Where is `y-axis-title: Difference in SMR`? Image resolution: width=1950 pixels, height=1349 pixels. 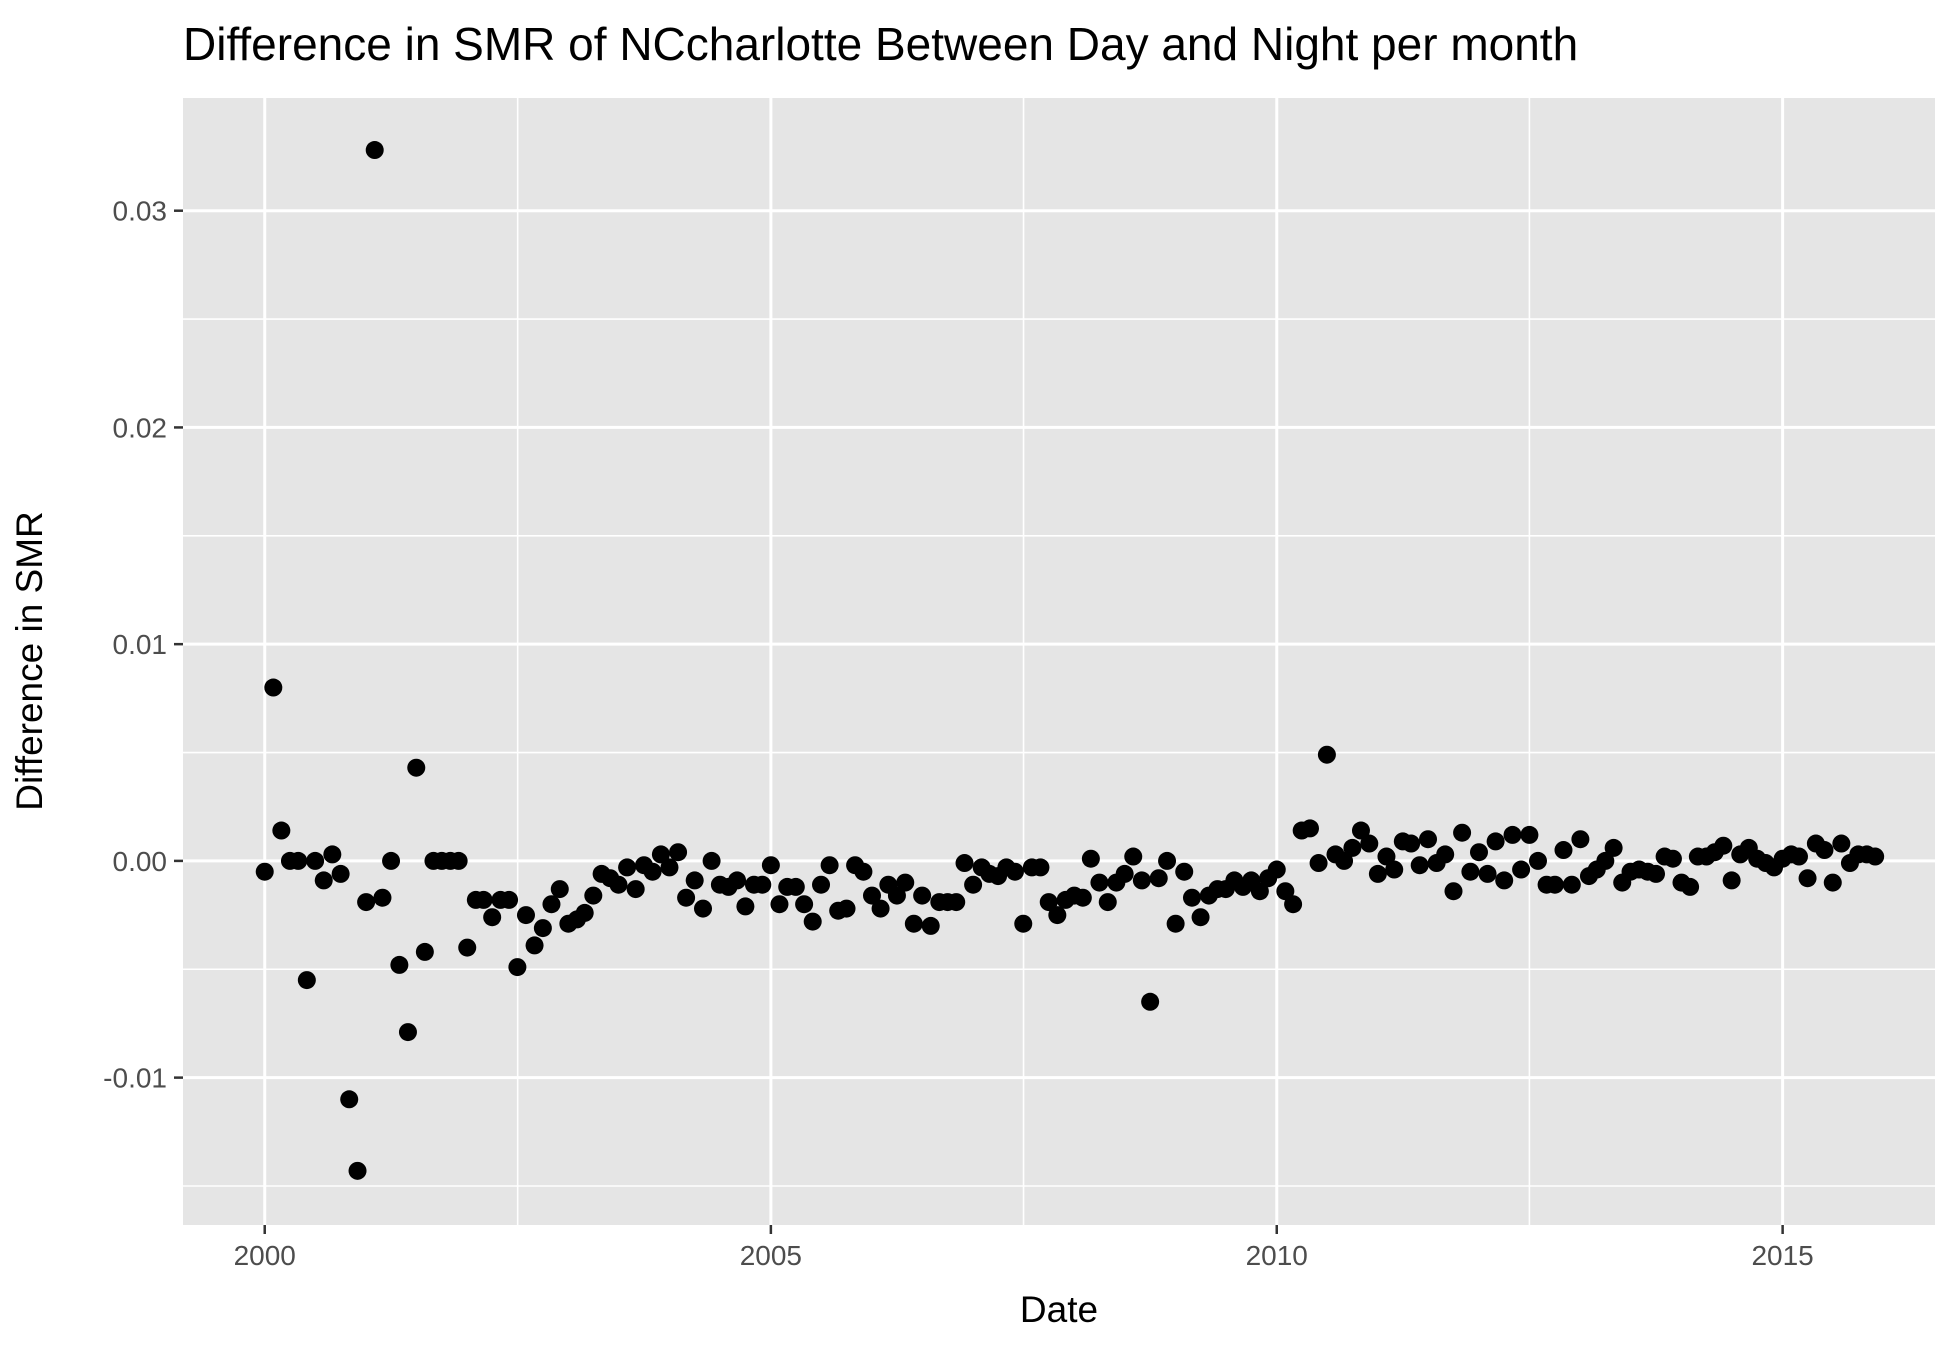 y-axis-title: Difference in SMR is located at coordinates (29, 661).